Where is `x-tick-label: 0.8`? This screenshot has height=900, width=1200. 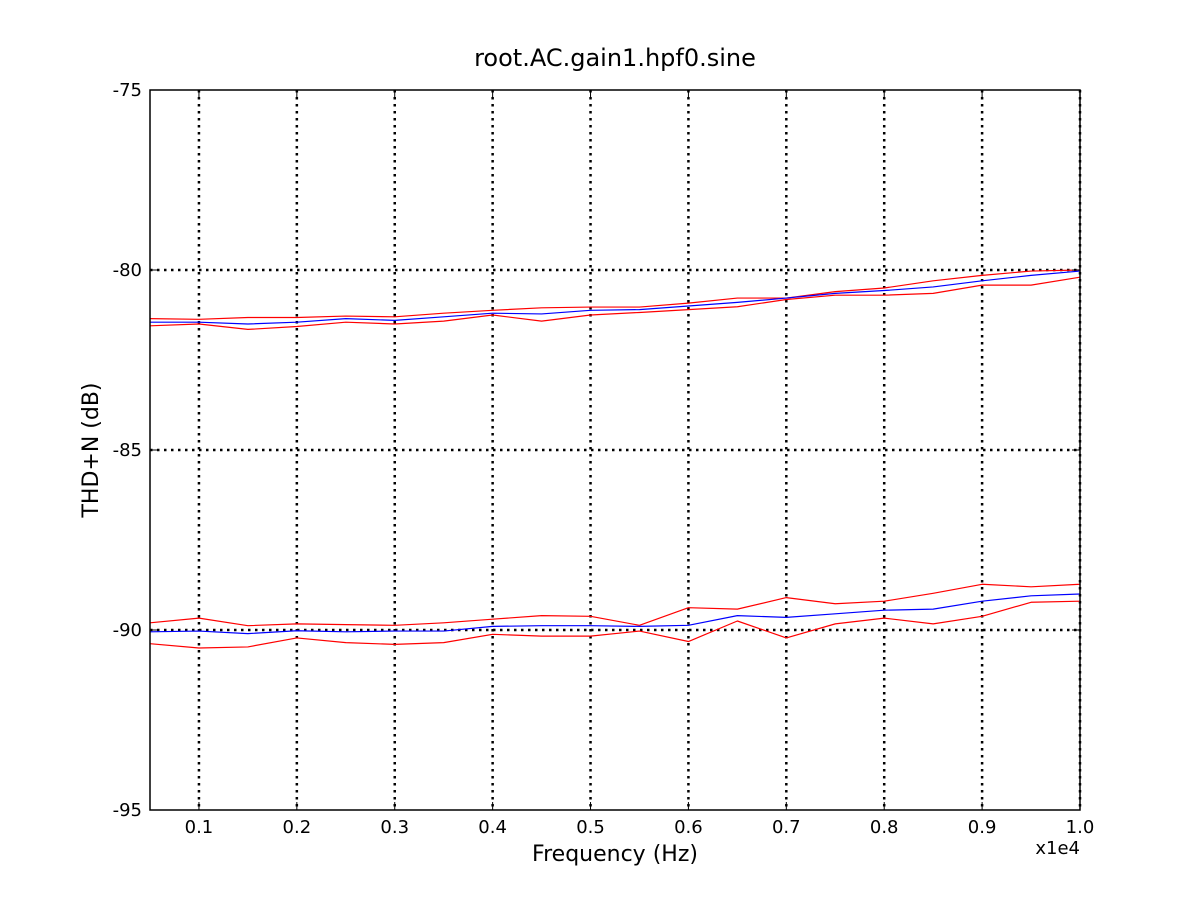 x-tick-label: 0.8 is located at coordinates (884, 827).